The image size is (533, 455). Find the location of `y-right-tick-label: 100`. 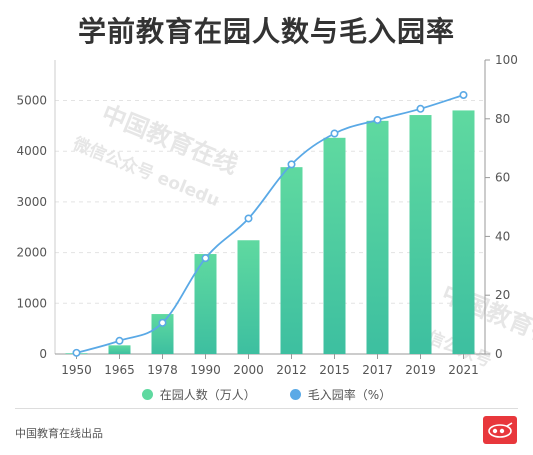

y-right-tick-label: 100 is located at coordinates (506, 60).